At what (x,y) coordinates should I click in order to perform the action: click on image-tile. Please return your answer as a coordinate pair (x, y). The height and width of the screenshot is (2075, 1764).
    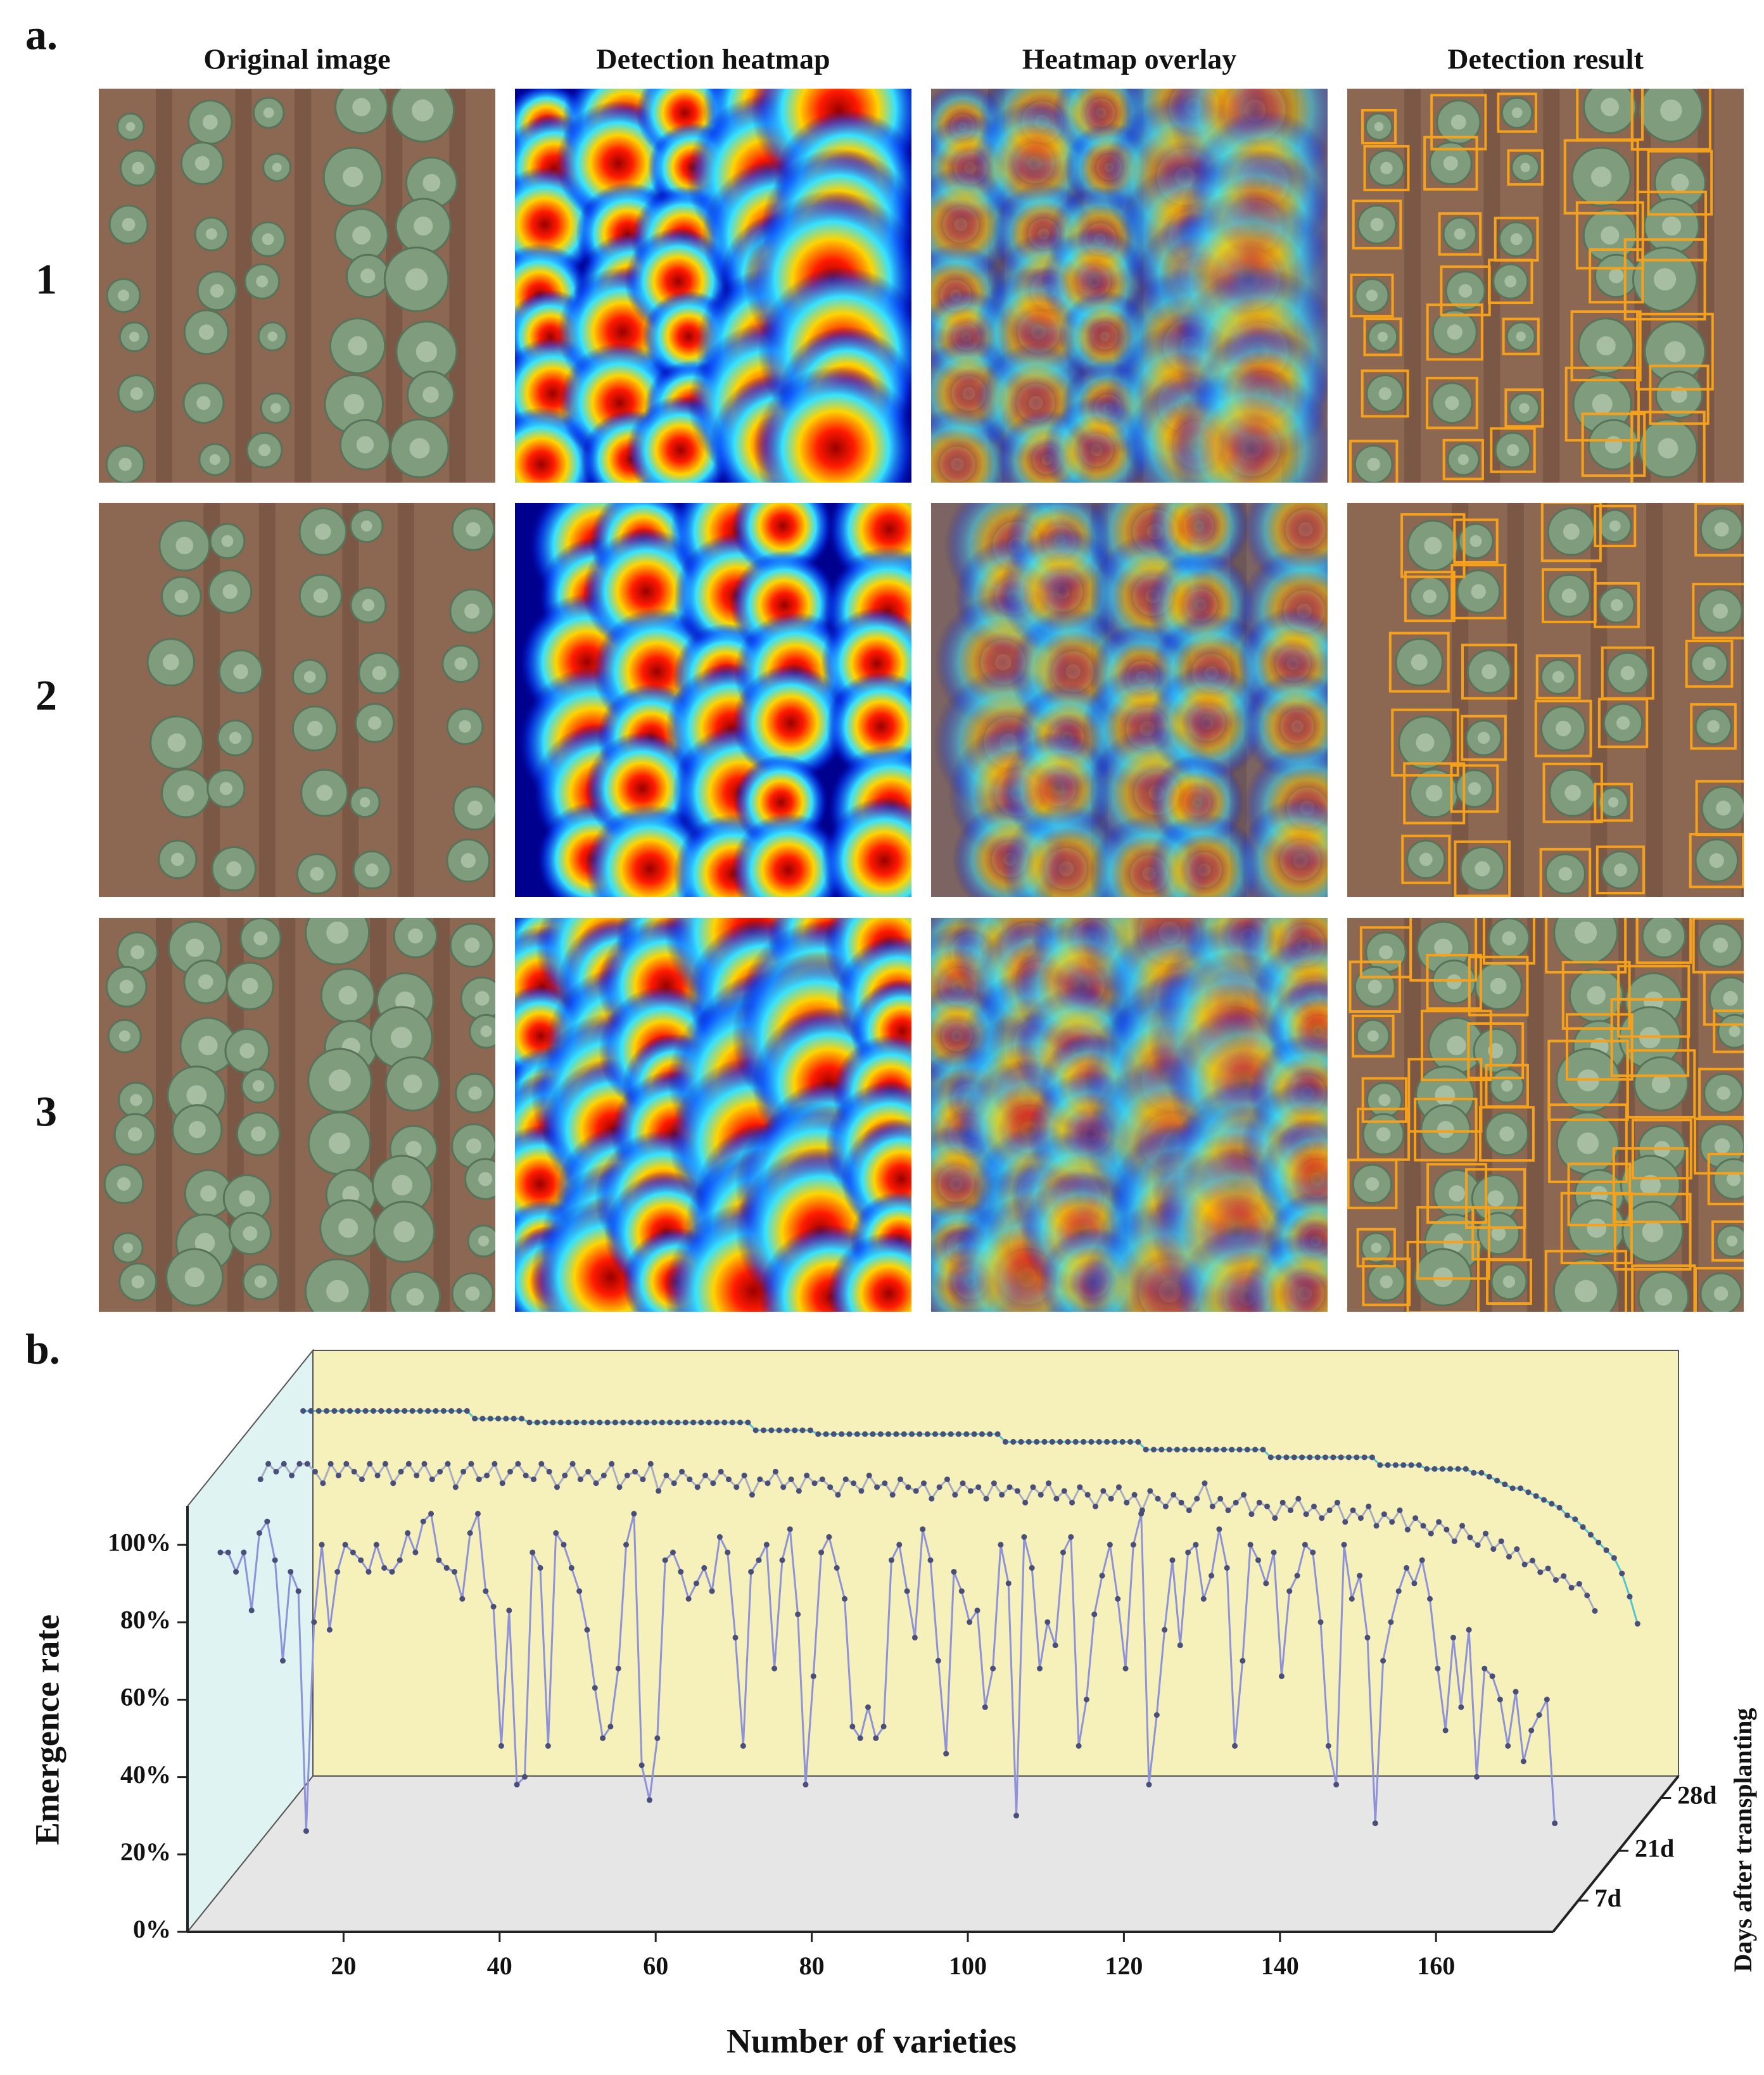
    Looking at the image, I should click on (1129, 700).